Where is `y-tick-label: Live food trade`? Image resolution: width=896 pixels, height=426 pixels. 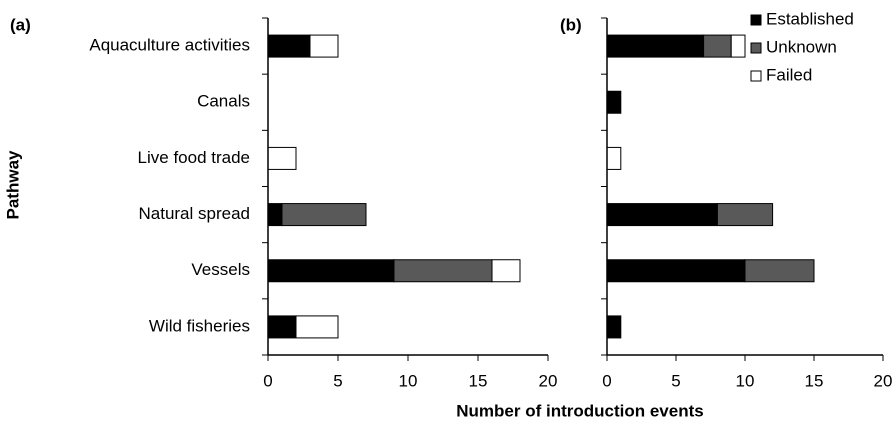 y-tick-label: Live food trade is located at coordinates (194, 157).